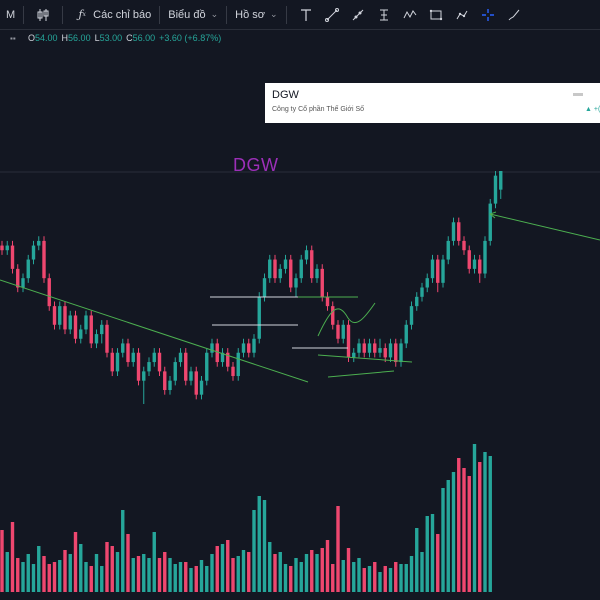  I want to click on timeframe-selector: M, so click(10, 15).